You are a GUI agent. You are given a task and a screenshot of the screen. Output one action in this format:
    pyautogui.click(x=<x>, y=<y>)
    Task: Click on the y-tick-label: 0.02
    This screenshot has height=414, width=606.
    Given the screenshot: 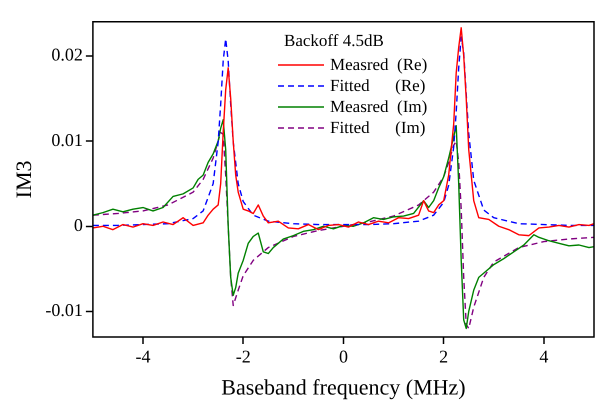 What is the action you would take?
    pyautogui.click(x=67, y=54)
    